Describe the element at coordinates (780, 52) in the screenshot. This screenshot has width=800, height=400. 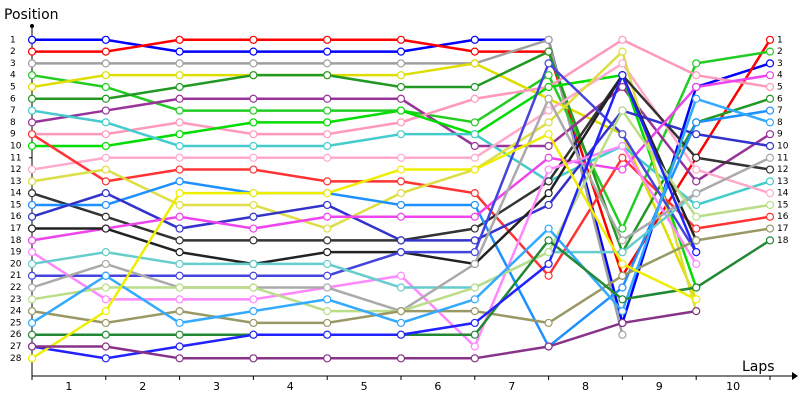
I see `y2-tick-label: 2` at that location.